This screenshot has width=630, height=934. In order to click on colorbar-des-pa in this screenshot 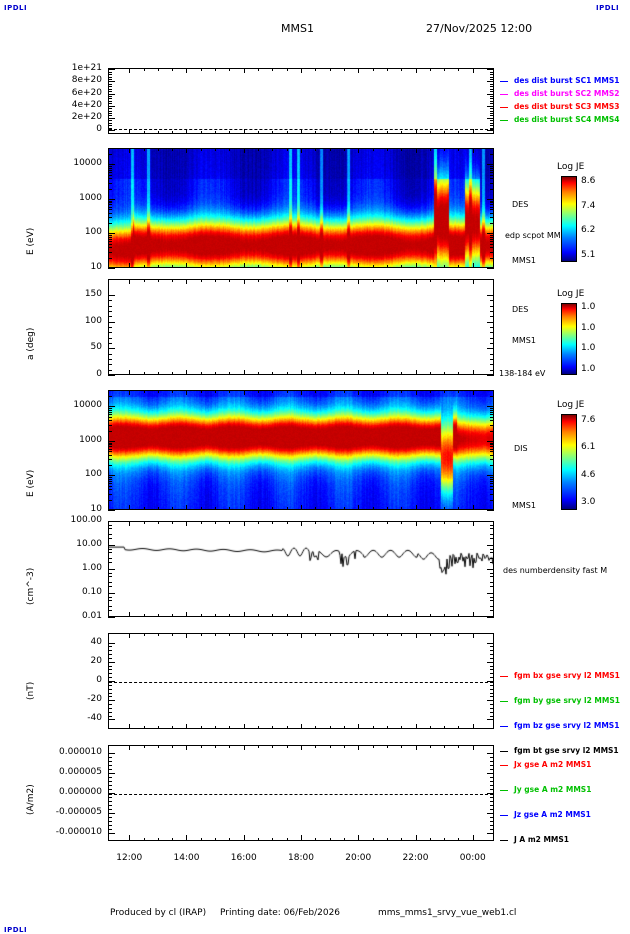, I will do `click(569, 339)`.